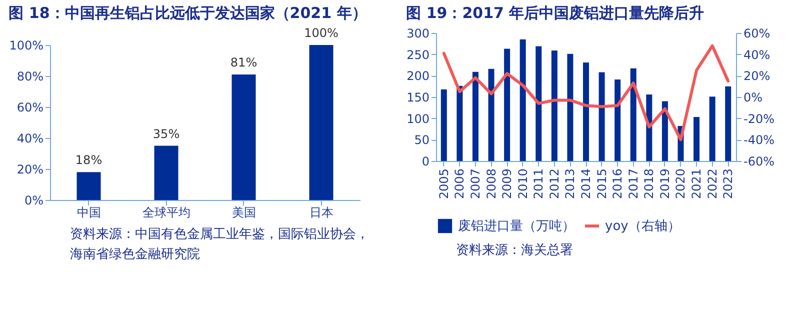 The image size is (800, 323). I want to click on y-tick-label: 60%, so click(30, 107).